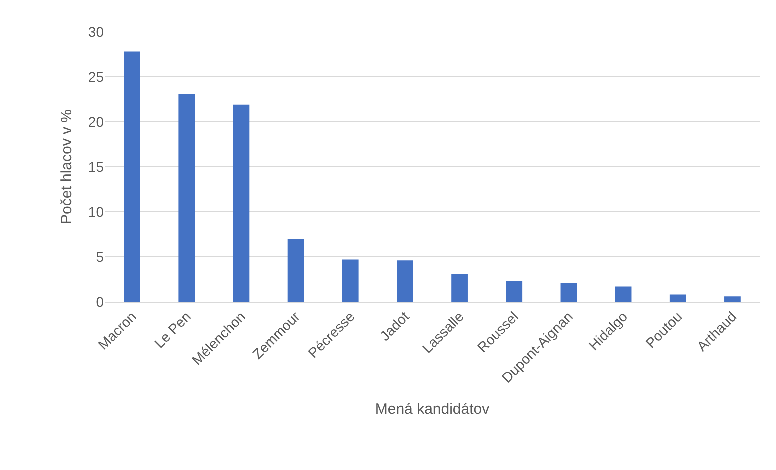 This screenshot has height=470, width=776. What do you see at coordinates (96, 122) in the screenshot?
I see `y-tick-label: 20` at bounding box center [96, 122].